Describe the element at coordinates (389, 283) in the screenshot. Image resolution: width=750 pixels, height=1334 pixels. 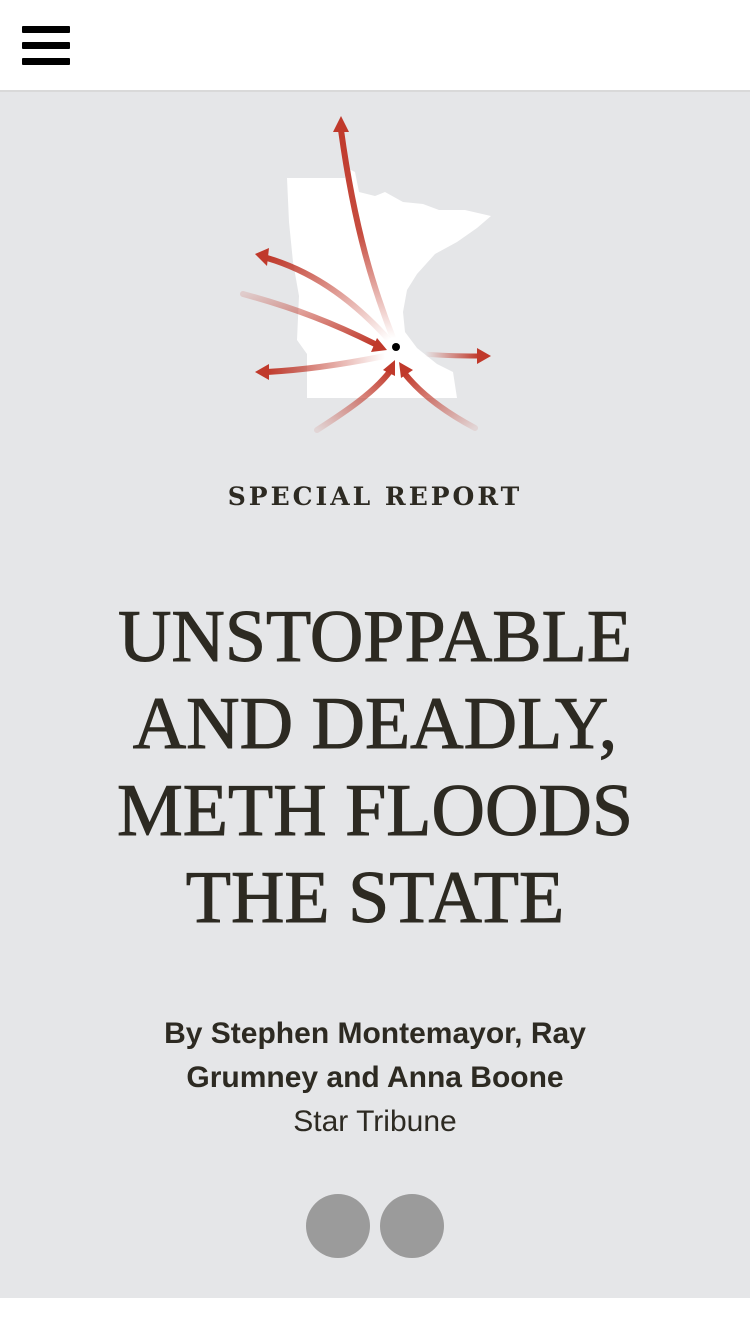
I see `minnesota-shape` at that location.